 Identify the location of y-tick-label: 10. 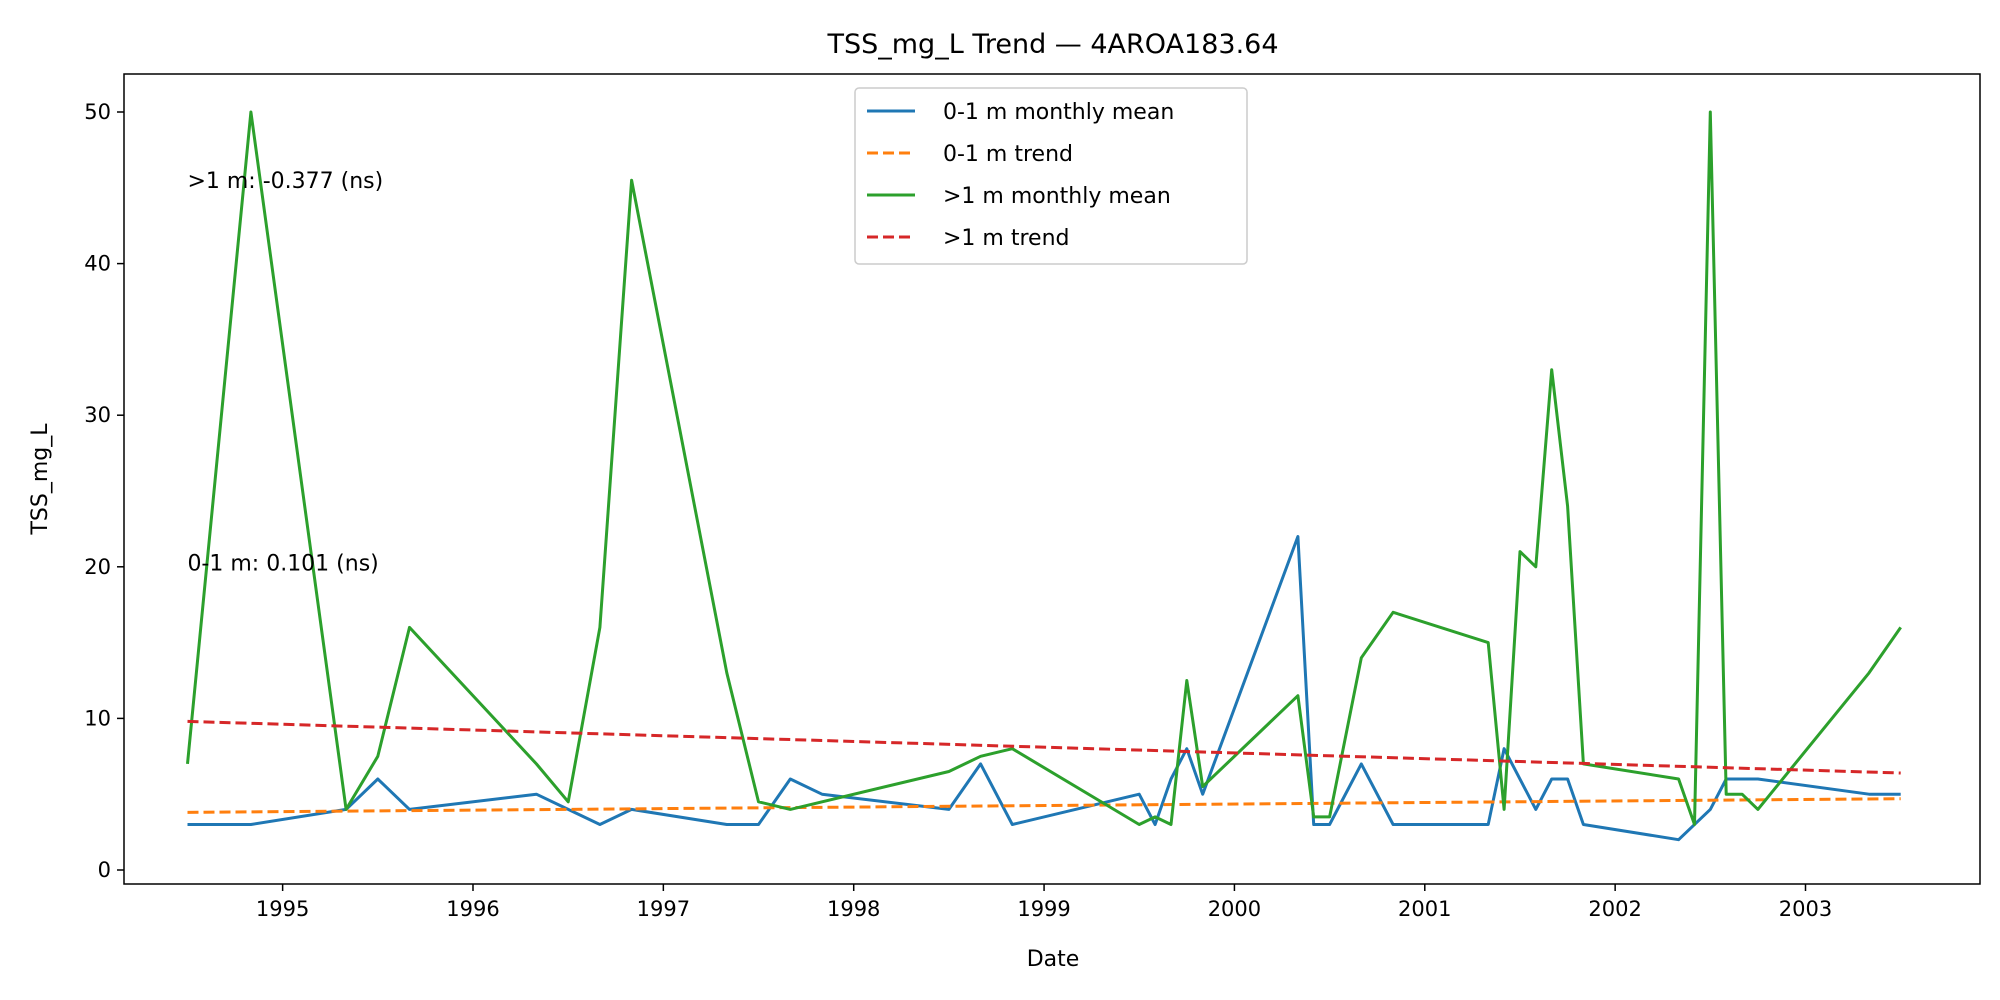
(97, 718).